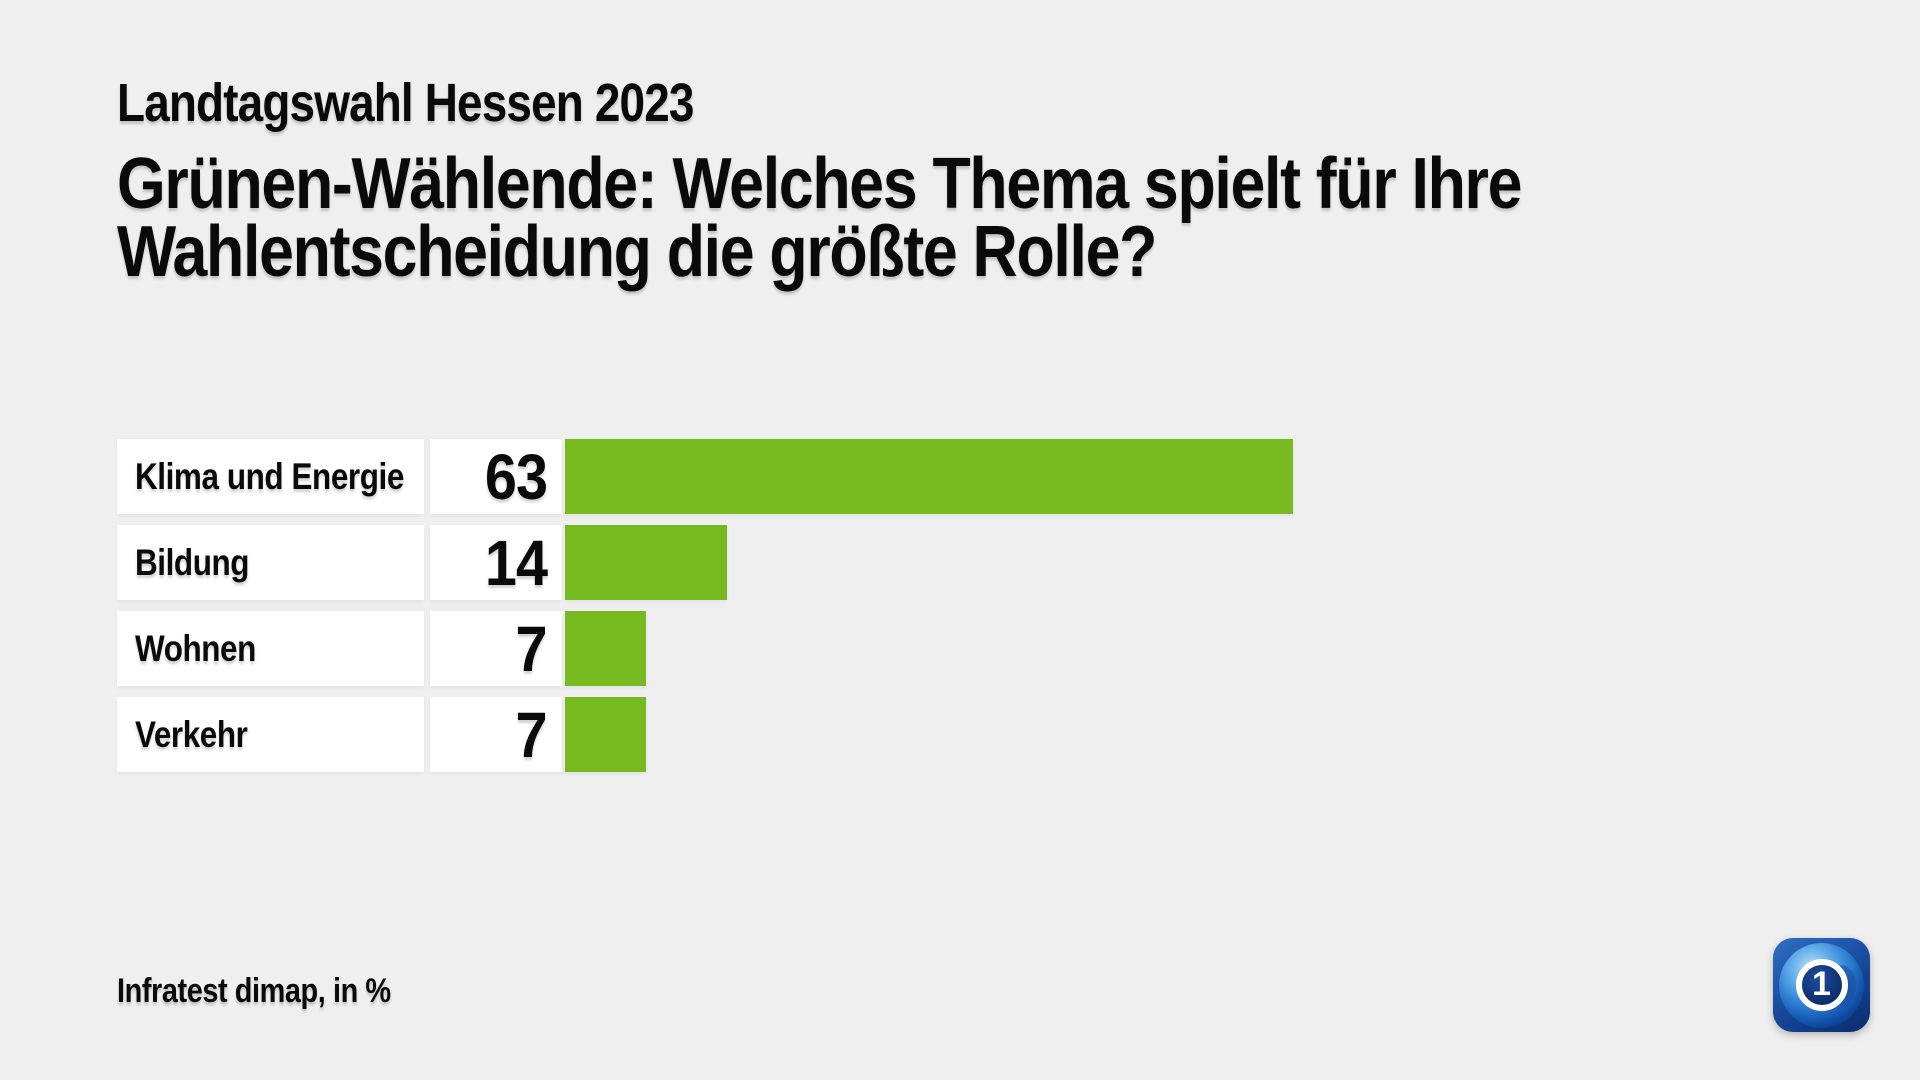 This screenshot has width=1920, height=1080. Describe the element at coordinates (705, 734) in the screenshot. I see `chart-row: Verkehr 7` at that location.